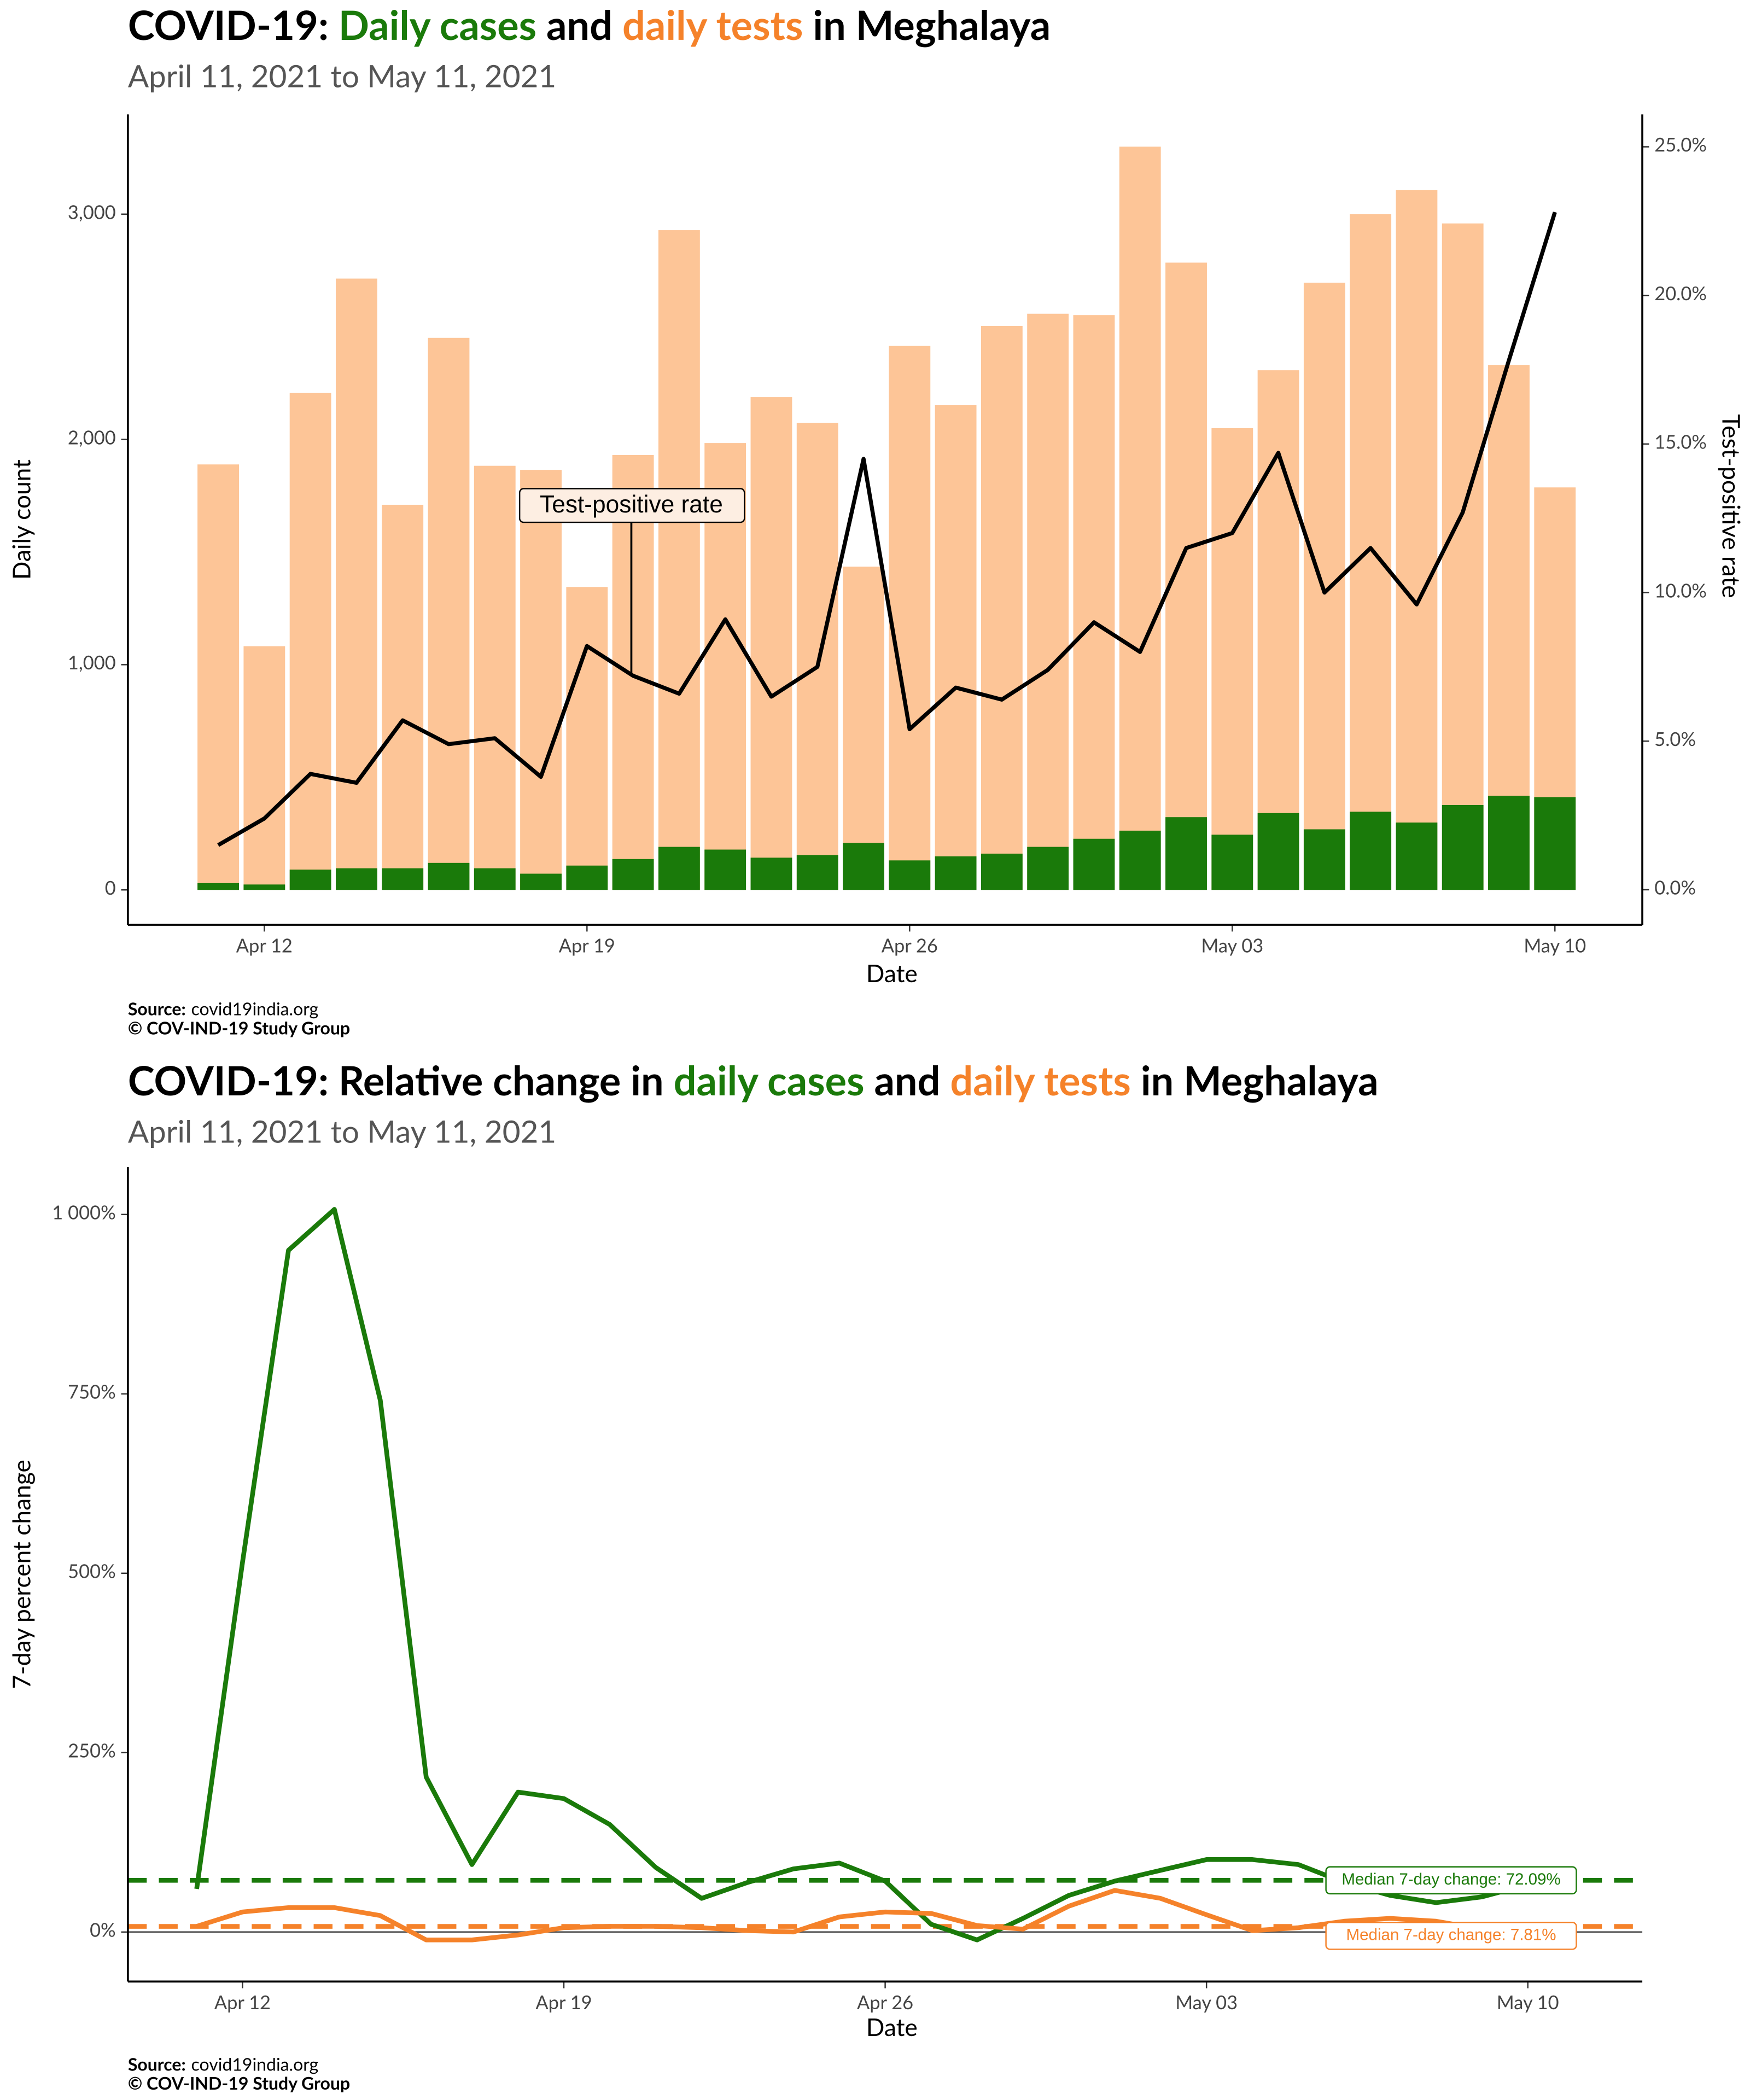 The image size is (1750, 2100). What do you see at coordinates (1680, 590) in the screenshot?
I see `y2-tick-label: 10.0%` at bounding box center [1680, 590].